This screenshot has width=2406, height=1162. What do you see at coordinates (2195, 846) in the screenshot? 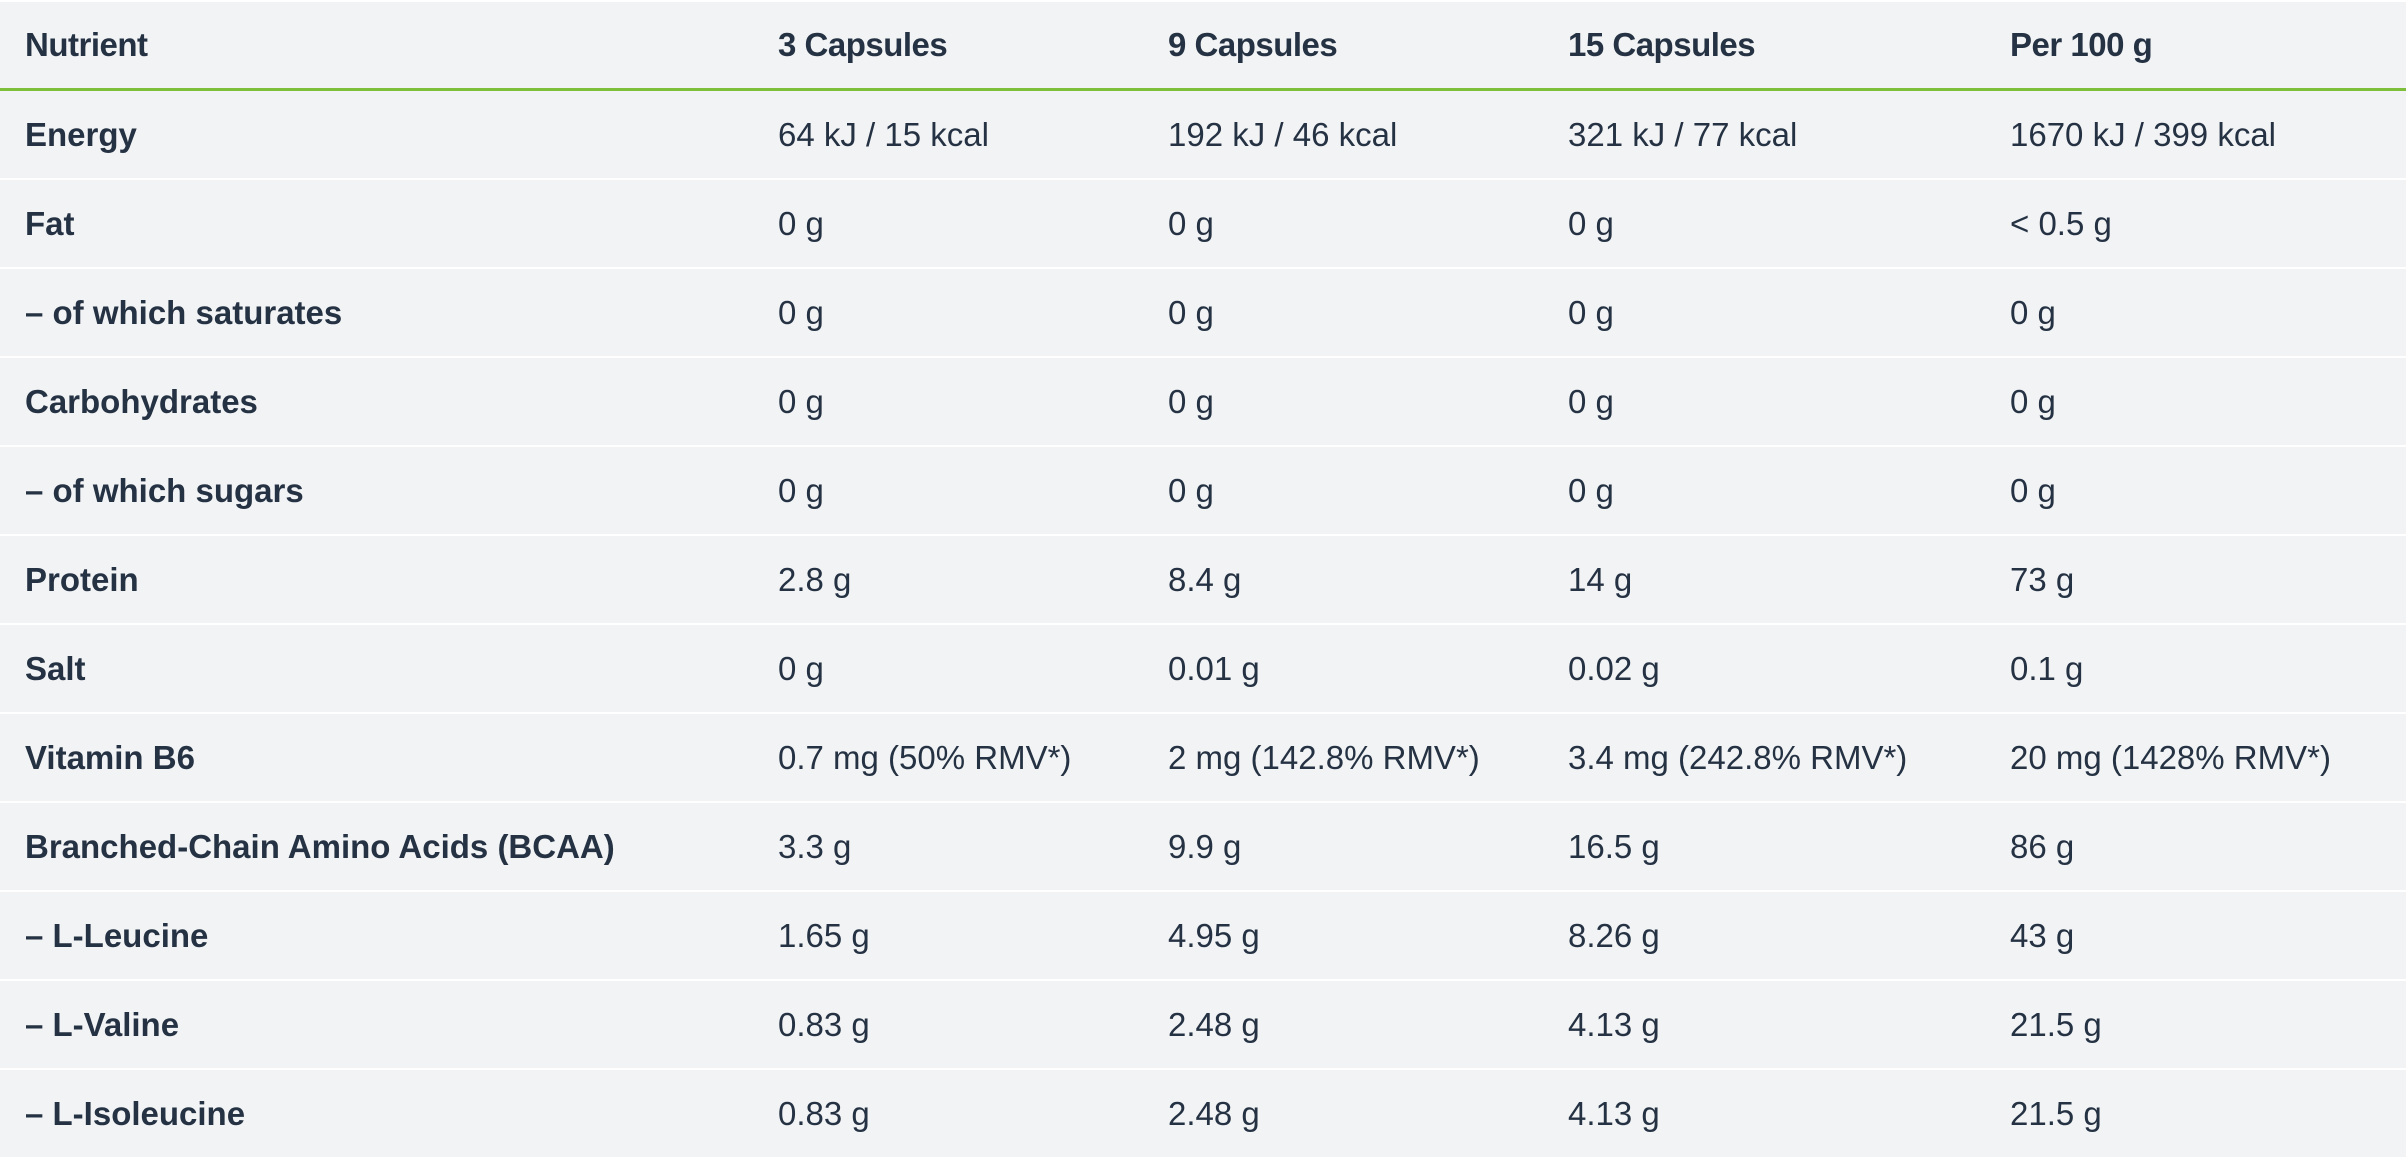
I see `nutrient-value: 86 g` at bounding box center [2195, 846].